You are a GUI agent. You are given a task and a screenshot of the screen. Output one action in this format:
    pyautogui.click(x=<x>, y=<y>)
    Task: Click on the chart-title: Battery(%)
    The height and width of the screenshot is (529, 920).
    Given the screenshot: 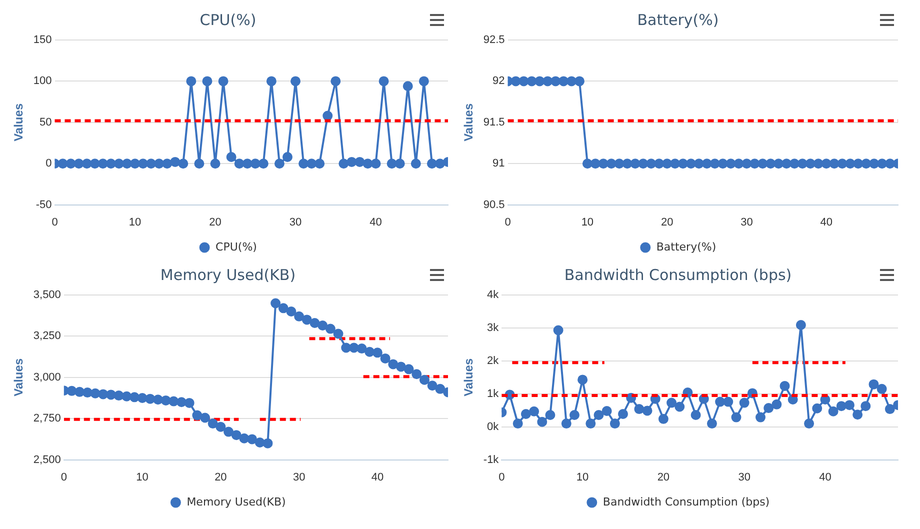 What is the action you would take?
    pyautogui.click(x=678, y=19)
    